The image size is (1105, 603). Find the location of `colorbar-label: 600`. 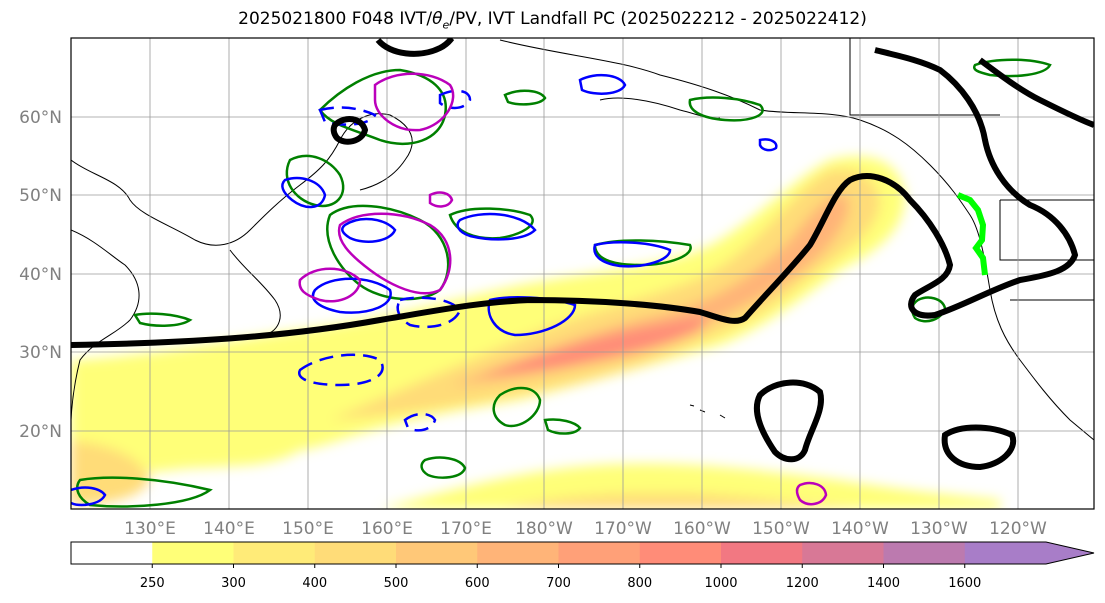

colorbar-label: 600 is located at coordinates (477, 583).